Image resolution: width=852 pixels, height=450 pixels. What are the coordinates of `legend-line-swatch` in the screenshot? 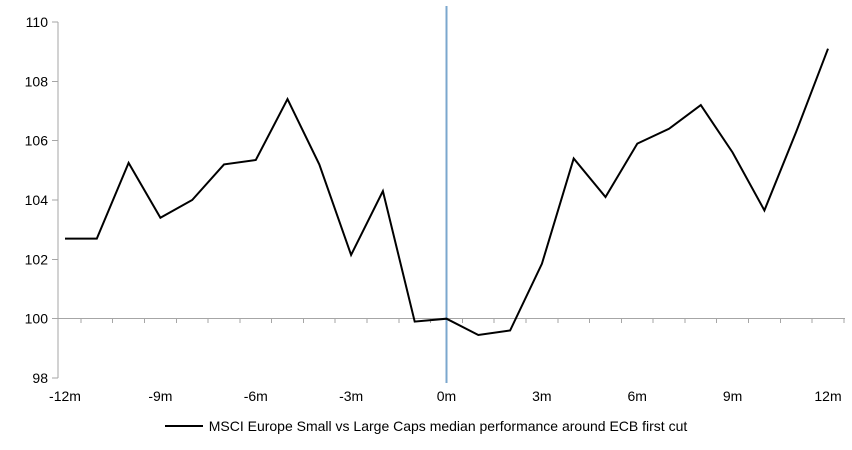 It's located at (183, 426).